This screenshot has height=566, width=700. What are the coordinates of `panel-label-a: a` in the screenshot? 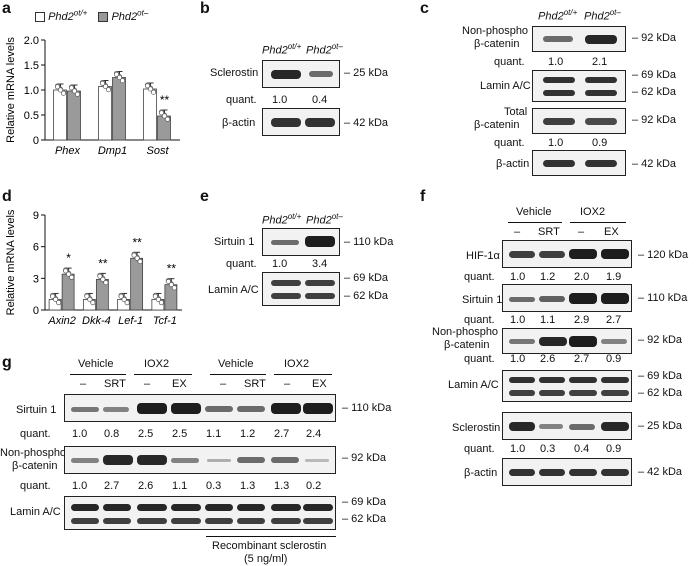 It's located at (6, 8).